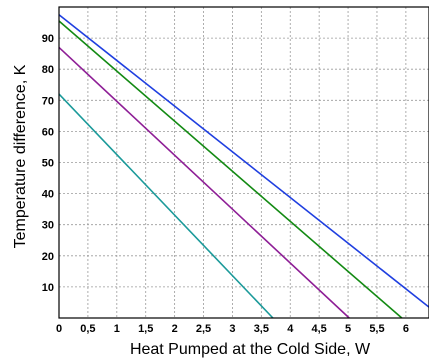 The height and width of the screenshot is (360, 429). What do you see at coordinates (48, 195) in the screenshot?
I see `y-tick-label: 40` at bounding box center [48, 195].